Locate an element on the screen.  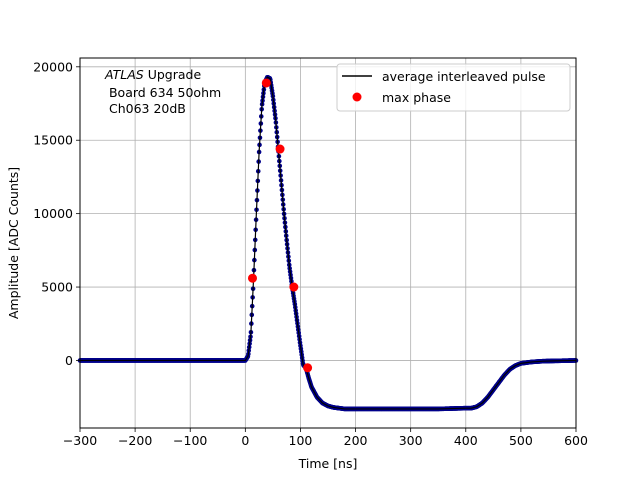
legend-dot-marker is located at coordinates (357, 97).